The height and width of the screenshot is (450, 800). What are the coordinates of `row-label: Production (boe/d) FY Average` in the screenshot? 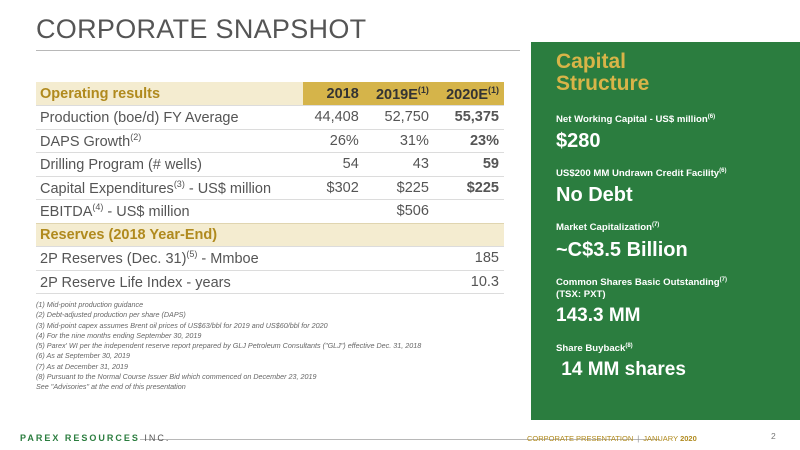 It's located at (170, 117).